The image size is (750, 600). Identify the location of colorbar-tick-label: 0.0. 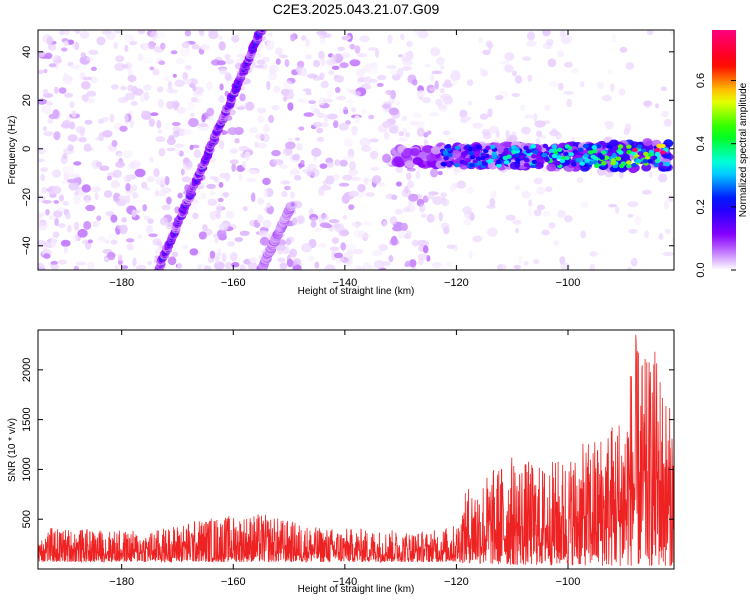
(701, 269).